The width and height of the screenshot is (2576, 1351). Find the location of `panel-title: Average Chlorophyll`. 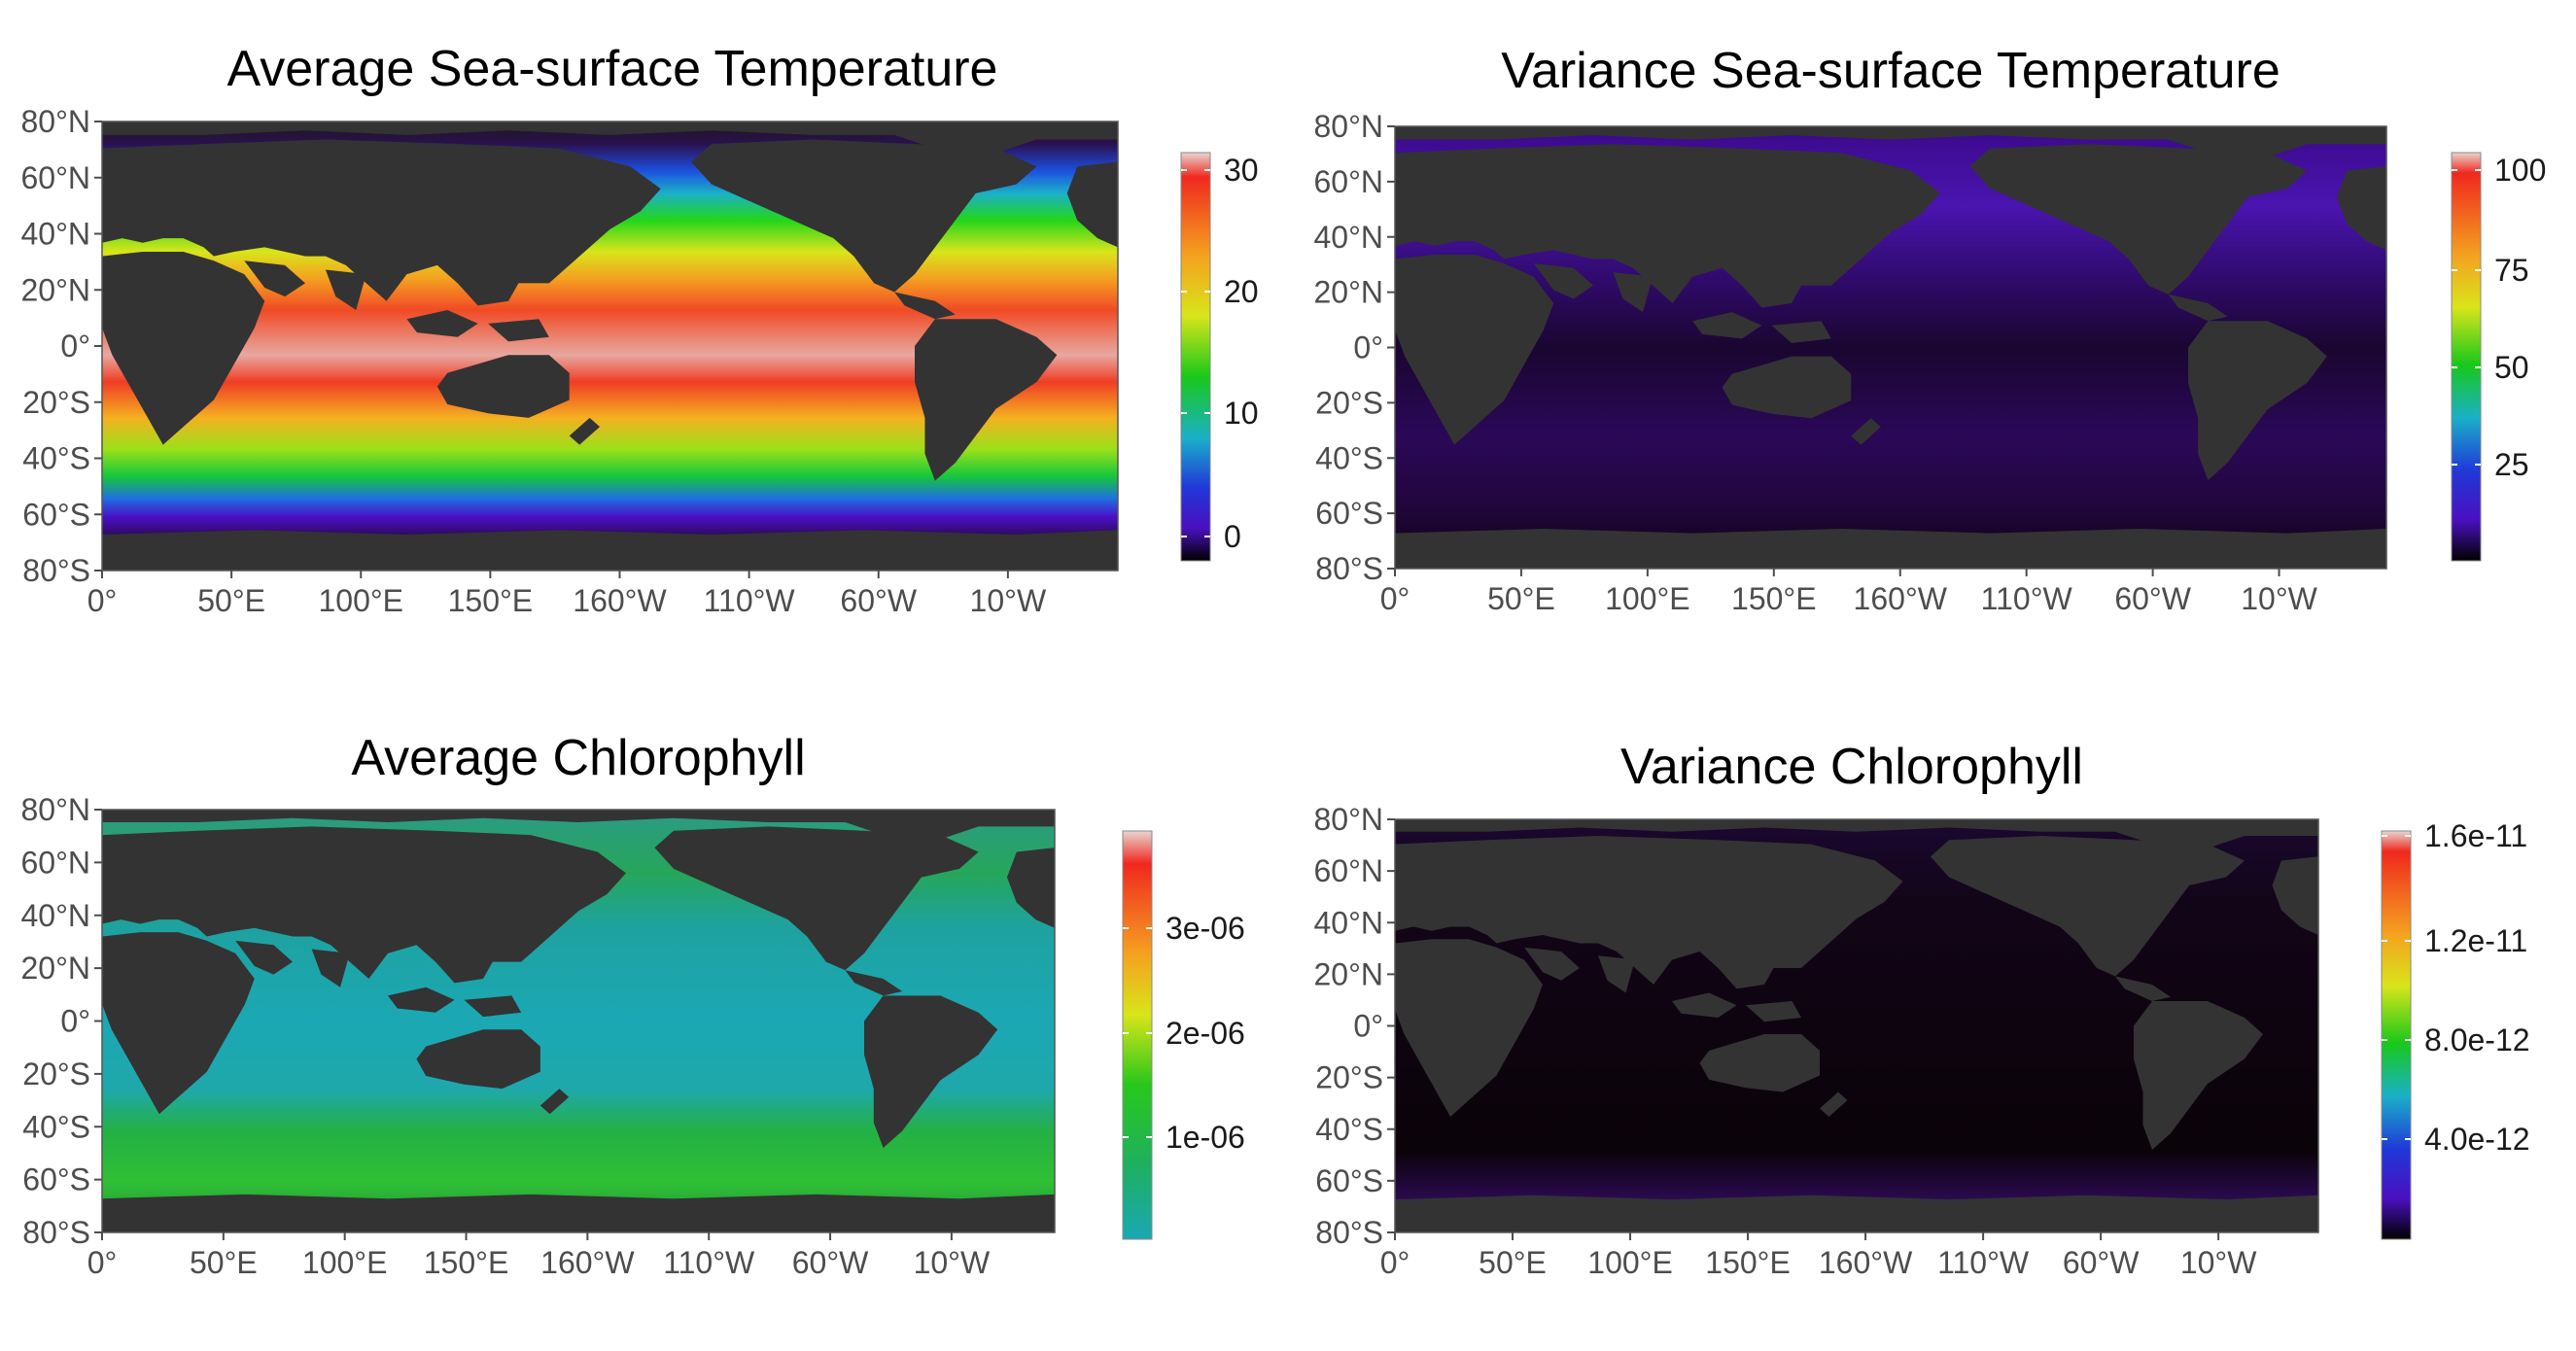

panel-title: Average Chlorophyll is located at coordinates (578, 758).